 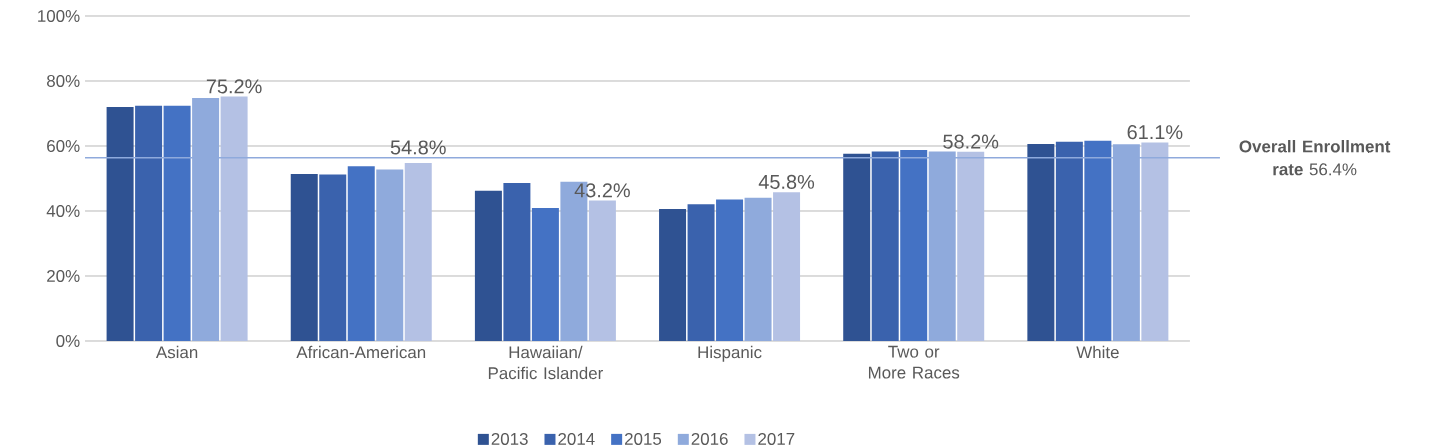 I want to click on data-label: 61.1%, so click(x=1155, y=132).